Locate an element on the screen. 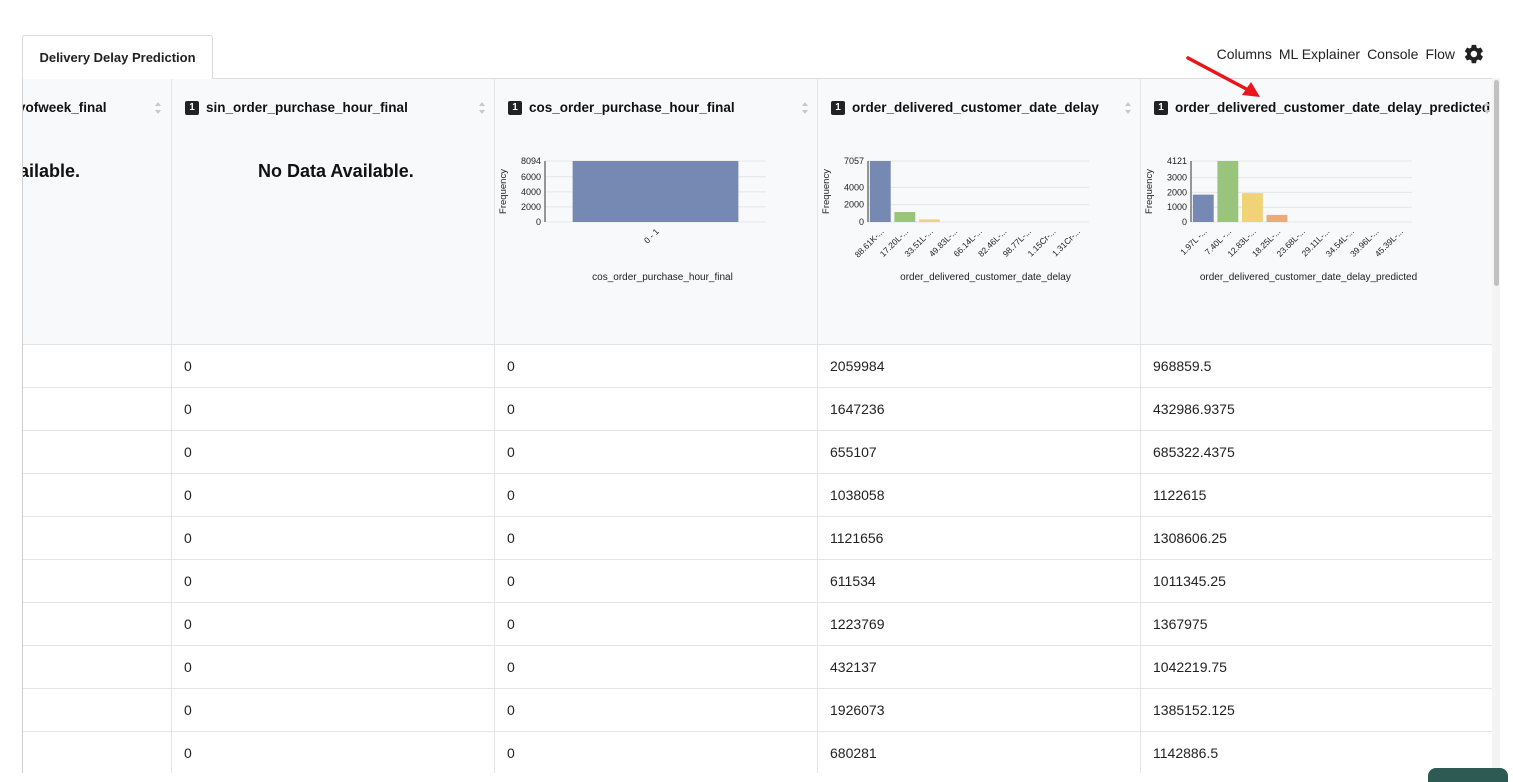 The image size is (1513, 782). table-cell: 1223769 is located at coordinates (979, 624).